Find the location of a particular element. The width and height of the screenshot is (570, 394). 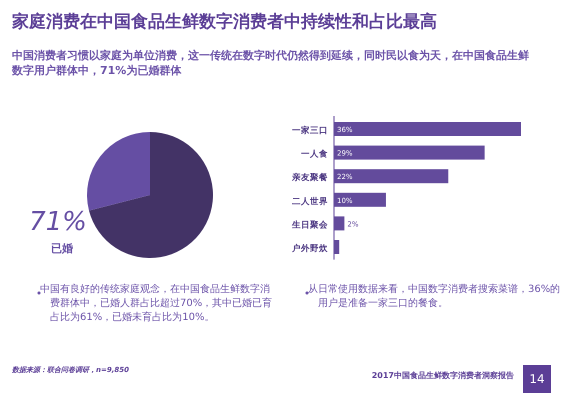

y-tick-label: 户外野炊 is located at coordinates (310, 248).